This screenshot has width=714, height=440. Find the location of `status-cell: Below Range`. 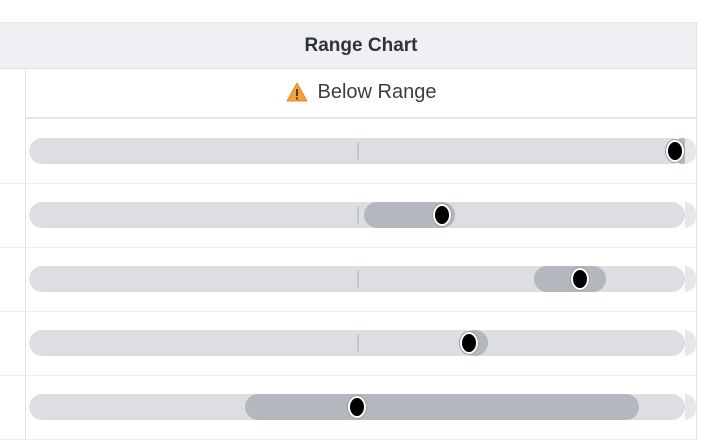

status-cell: Below Range is located at coordinates (361, 93).